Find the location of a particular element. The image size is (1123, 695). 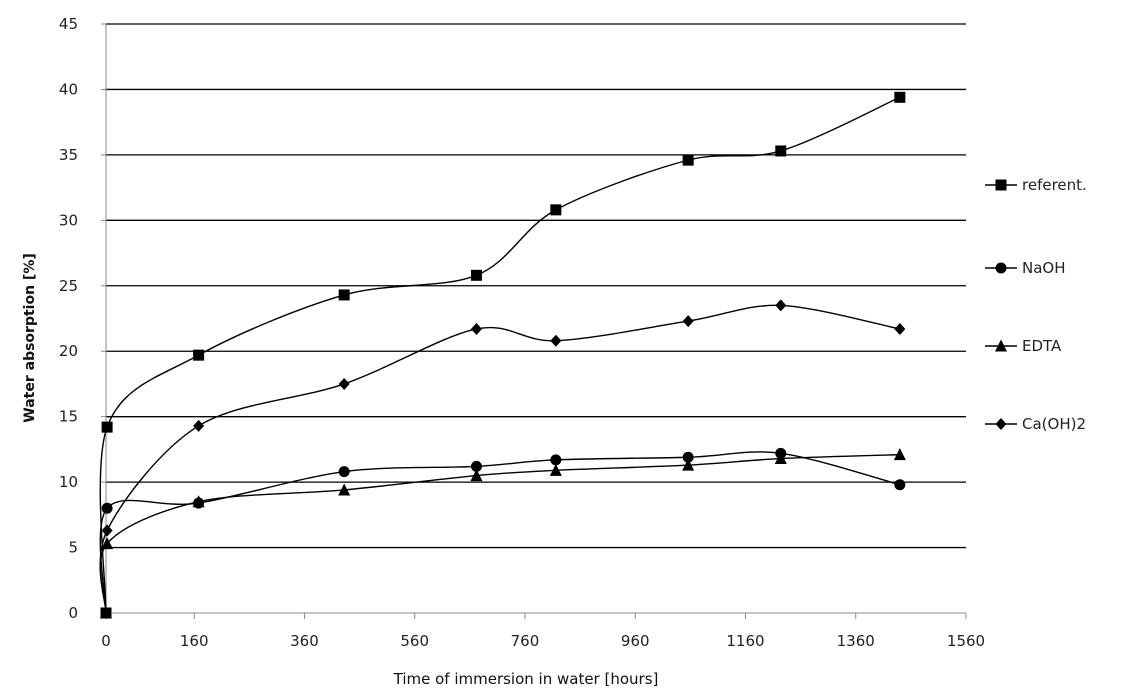

legend-item: NaOH is located at coordinates (1025, 268).